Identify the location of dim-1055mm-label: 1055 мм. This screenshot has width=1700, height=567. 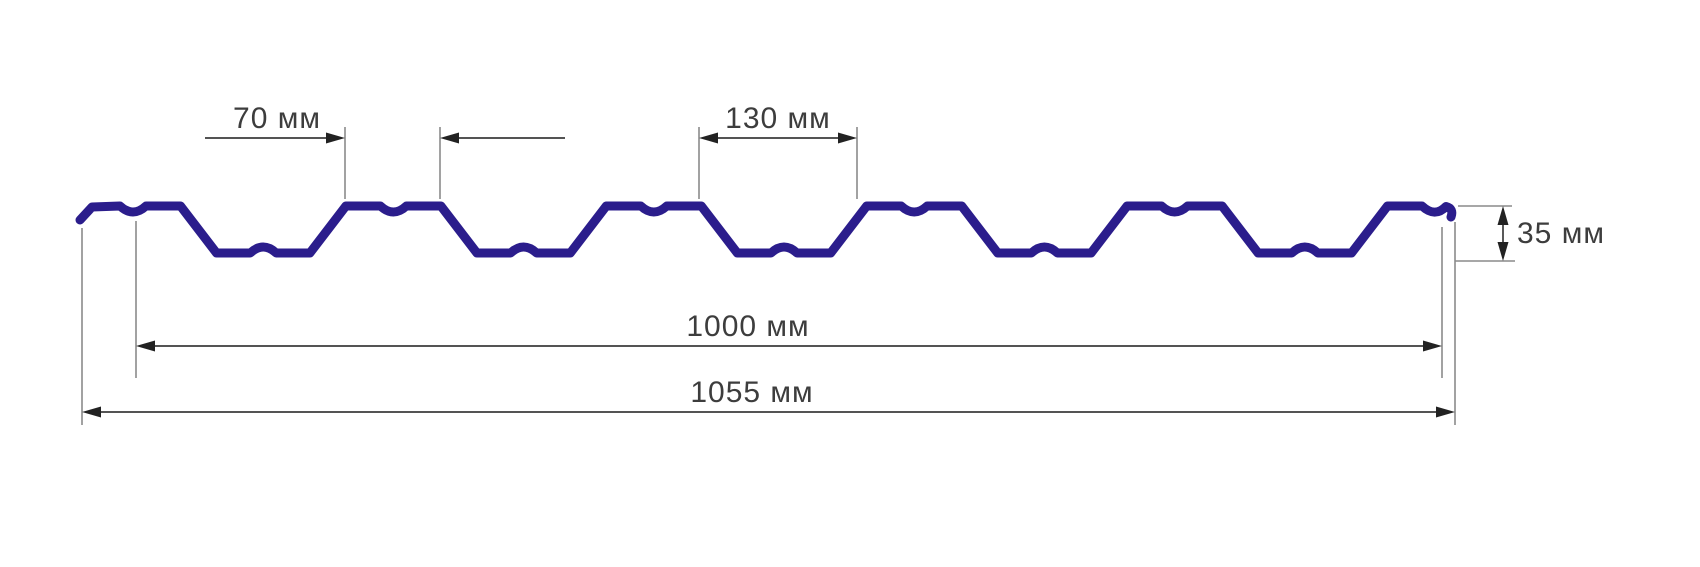
(751, 392).